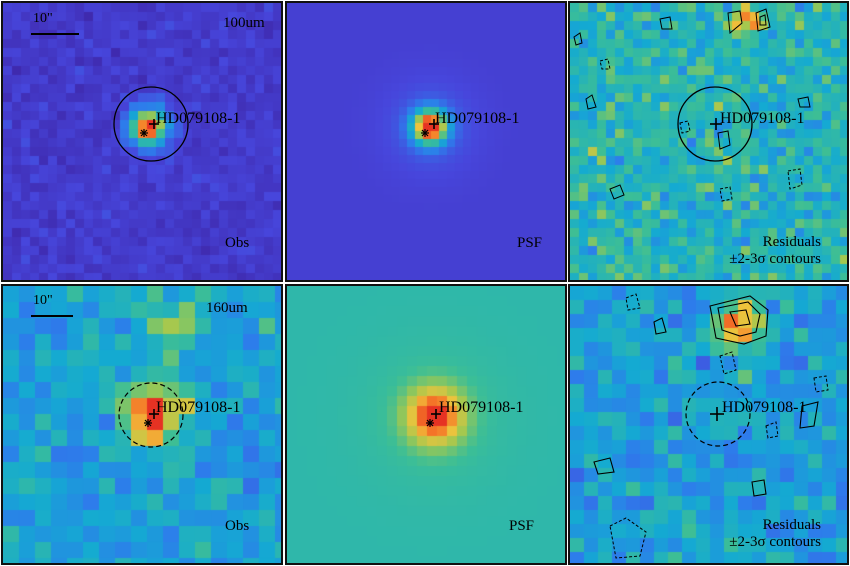  Describe the element at coordinates (227, 308) in the screenshot. I see `band-label: 160um` at that location.